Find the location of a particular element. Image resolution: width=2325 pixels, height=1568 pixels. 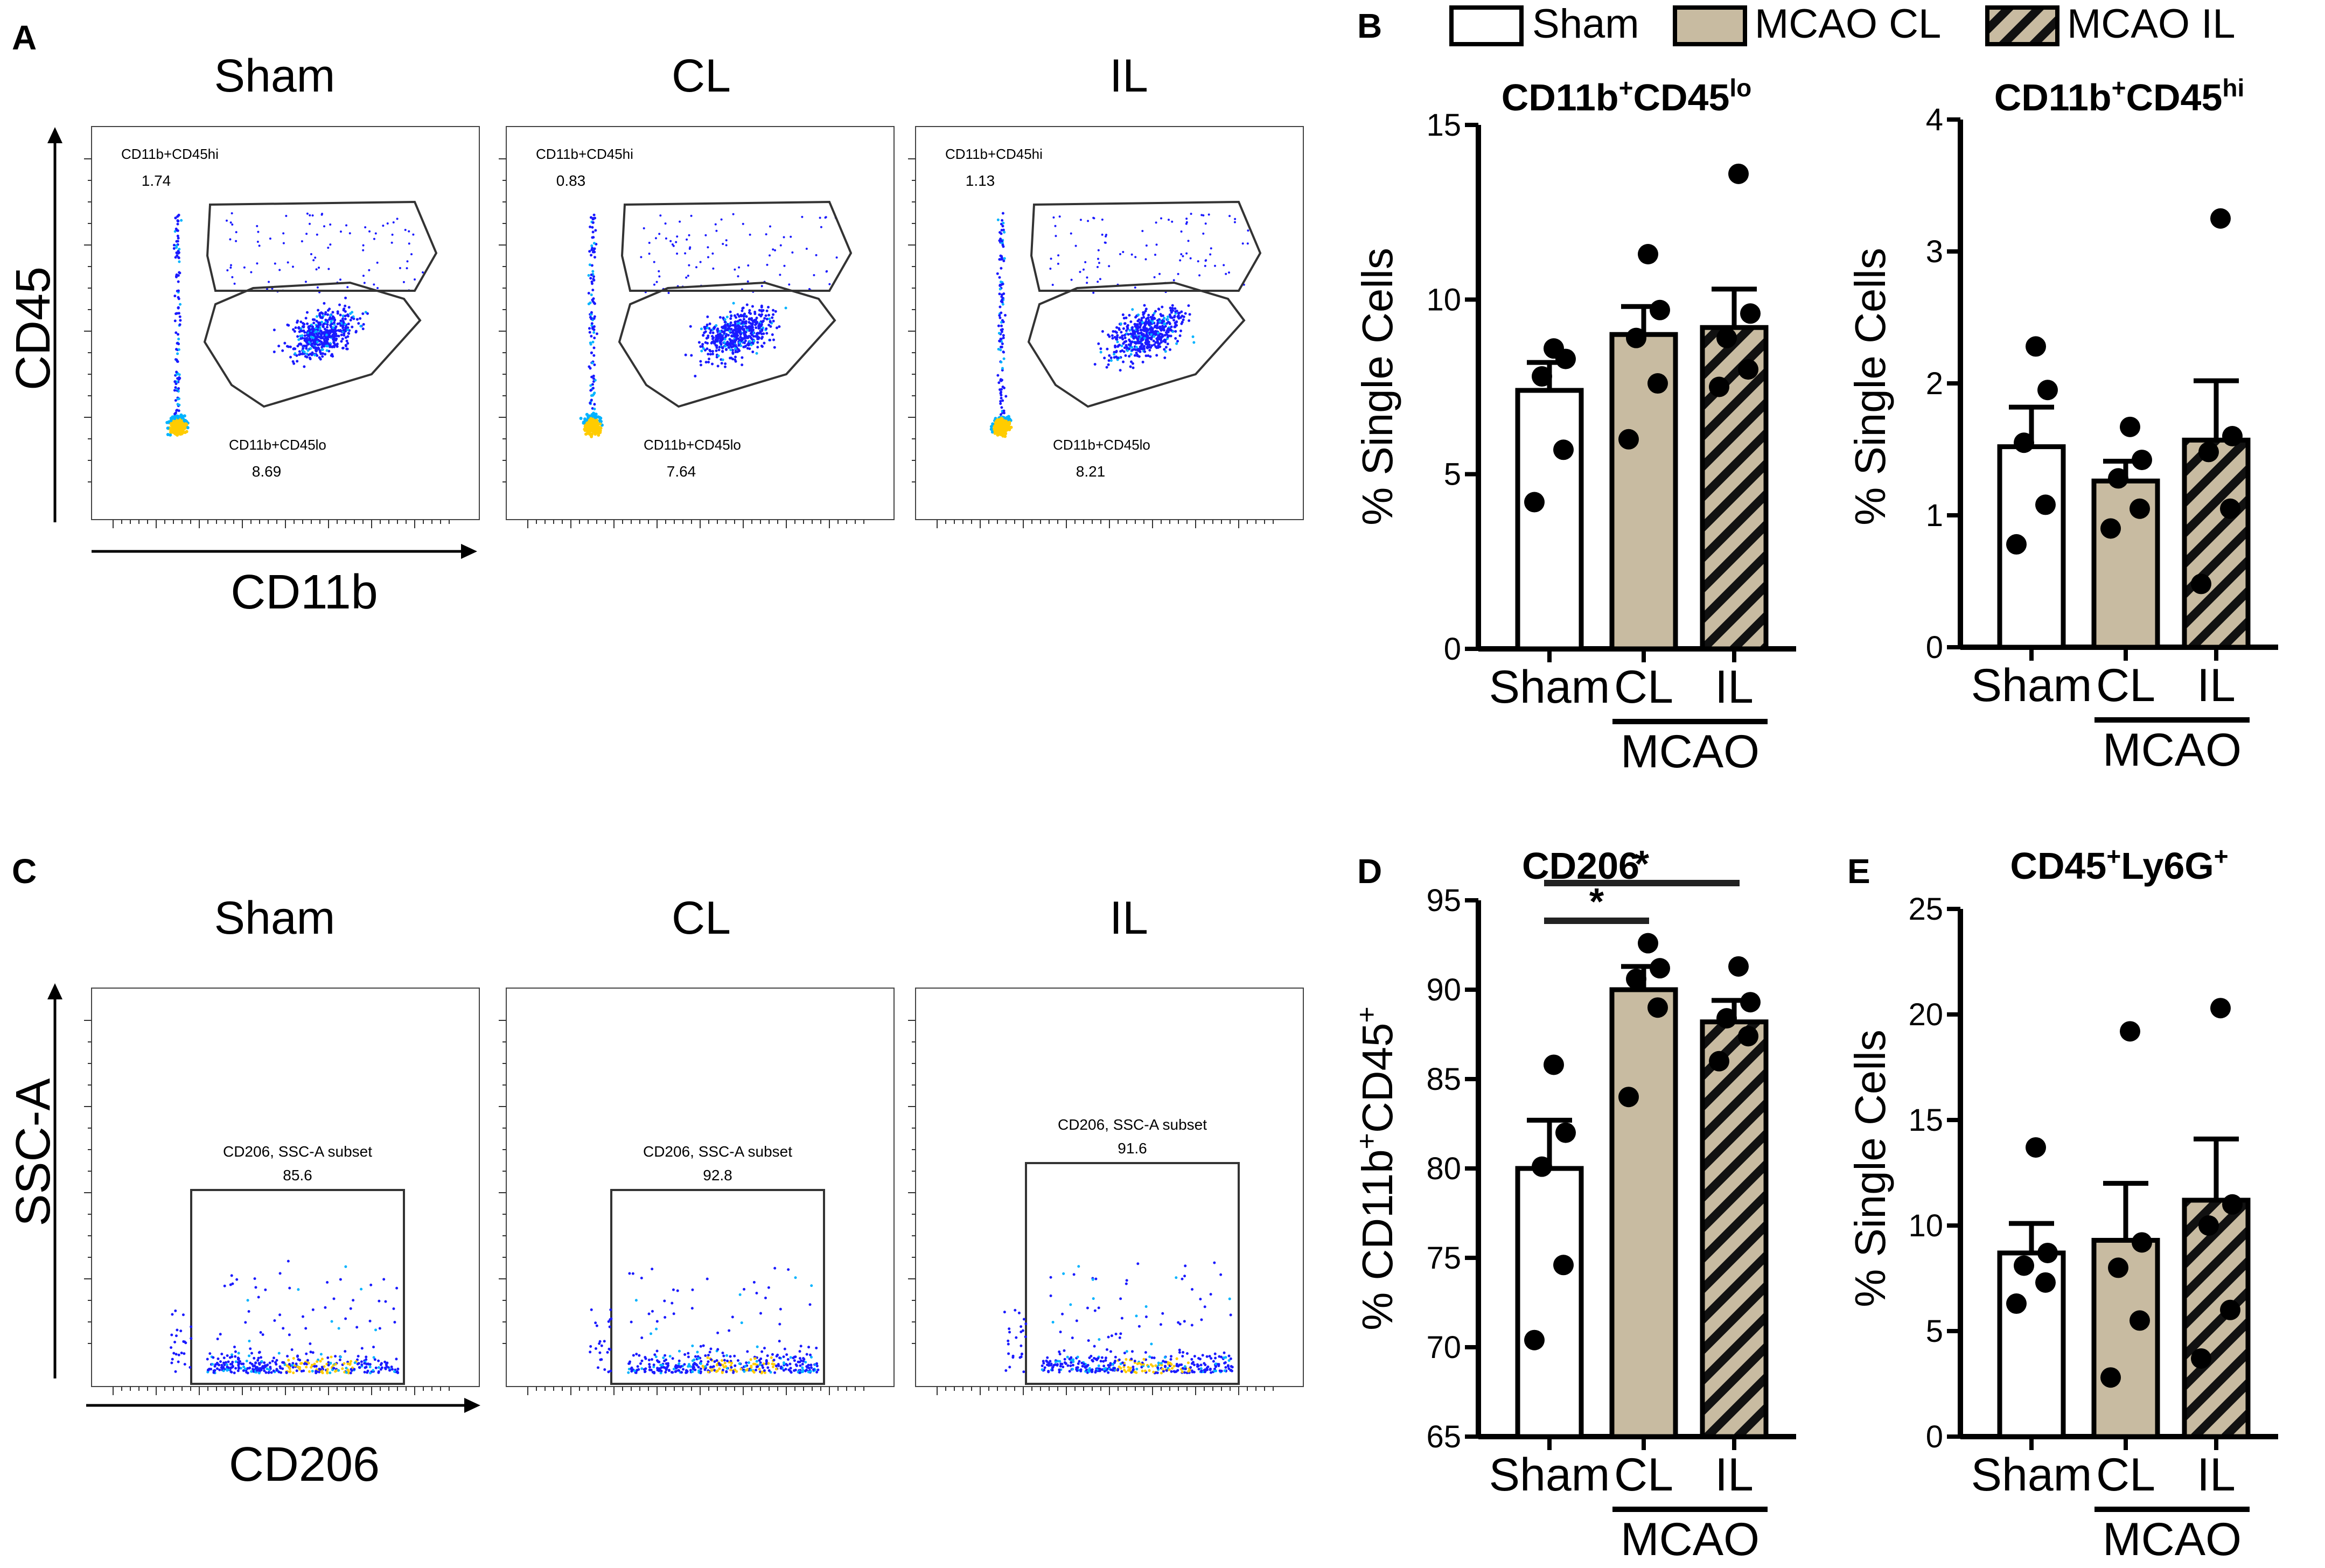

y-tick-label: 80 is located at coordinates (1443, 1168).